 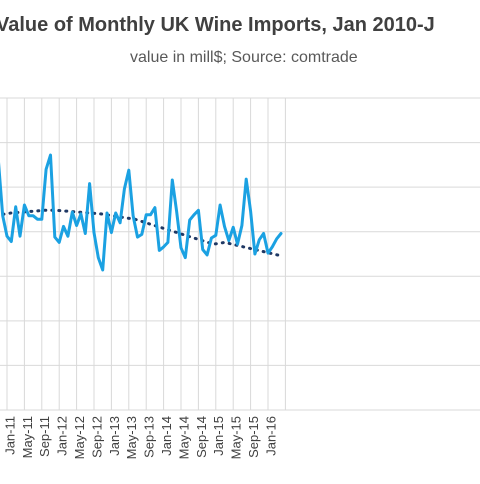 I want to click on x-tick-label: May-13, so click(x=131, y=437).